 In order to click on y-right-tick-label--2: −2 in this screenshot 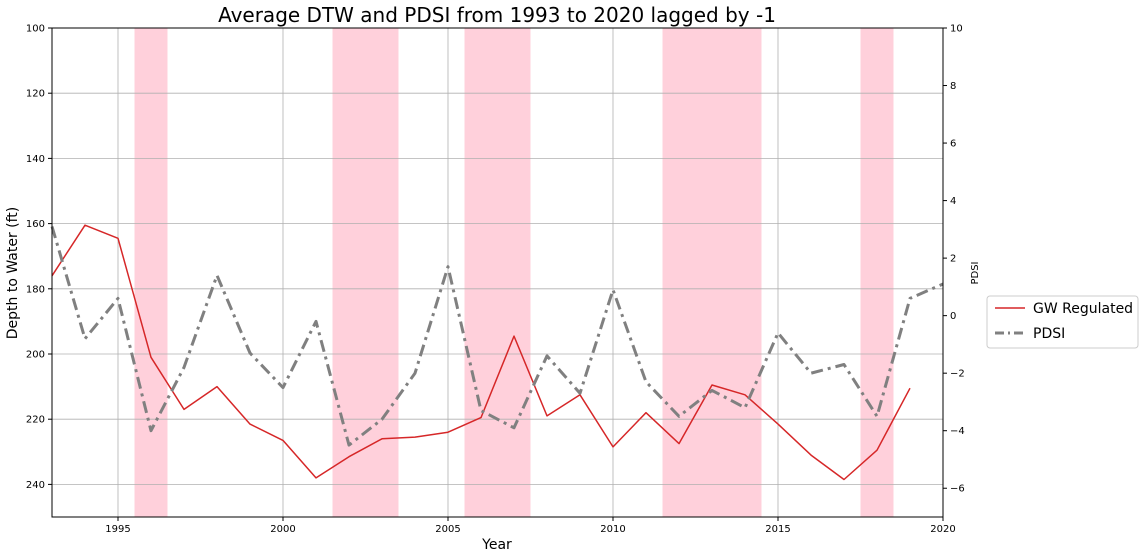, I will do `click(957, 374)`.